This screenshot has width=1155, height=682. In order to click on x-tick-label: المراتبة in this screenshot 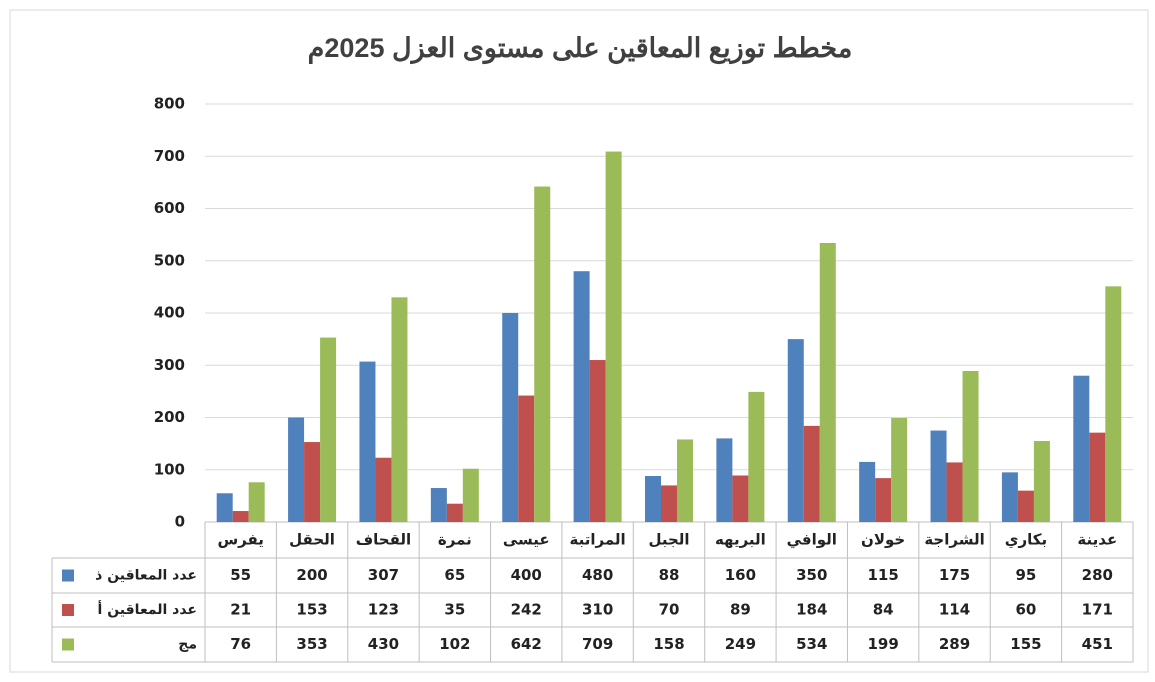, I will do `click(598, 540)`.